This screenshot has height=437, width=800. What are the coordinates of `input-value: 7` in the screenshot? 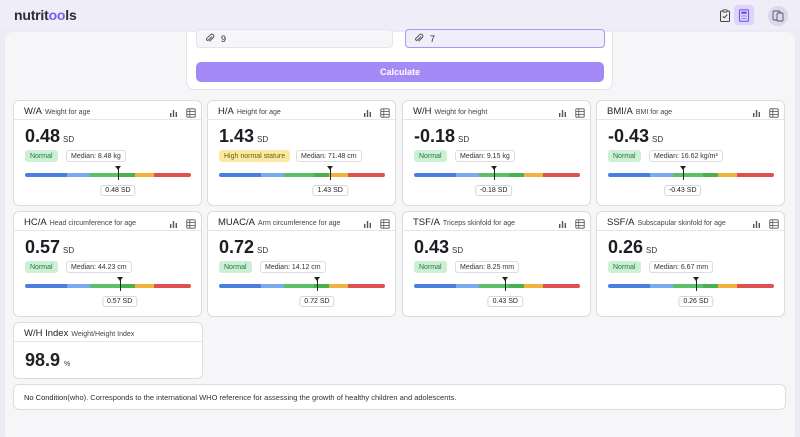 It's located at (433, 38).